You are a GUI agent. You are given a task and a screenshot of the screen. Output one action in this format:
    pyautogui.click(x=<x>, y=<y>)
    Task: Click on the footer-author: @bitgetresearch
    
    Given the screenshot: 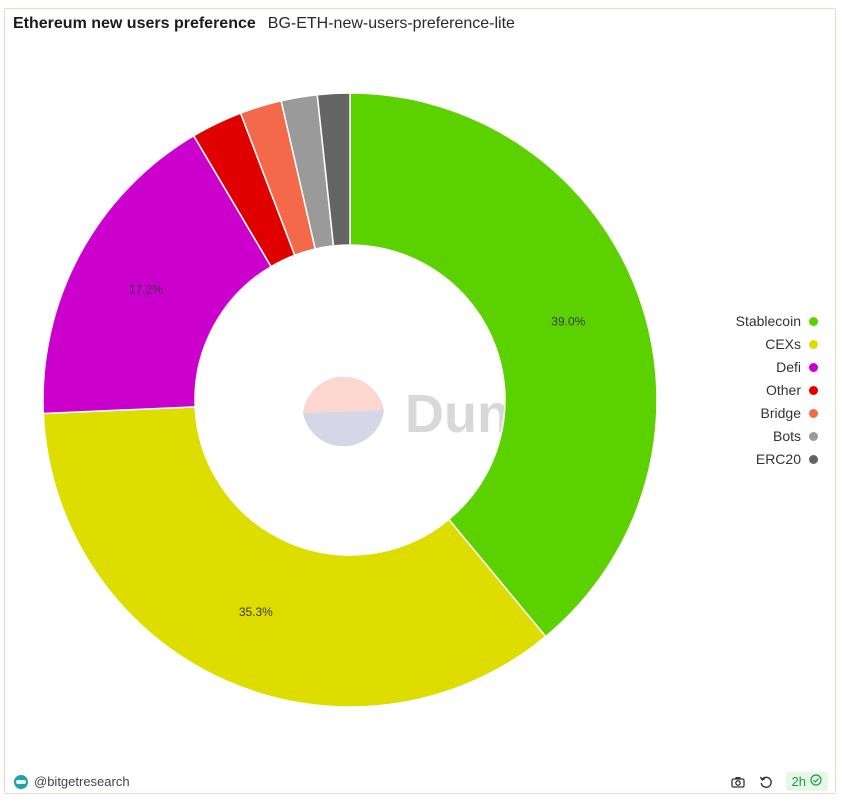 What is the action you would take?
    pyautogui.click(x=72, y=781)
    